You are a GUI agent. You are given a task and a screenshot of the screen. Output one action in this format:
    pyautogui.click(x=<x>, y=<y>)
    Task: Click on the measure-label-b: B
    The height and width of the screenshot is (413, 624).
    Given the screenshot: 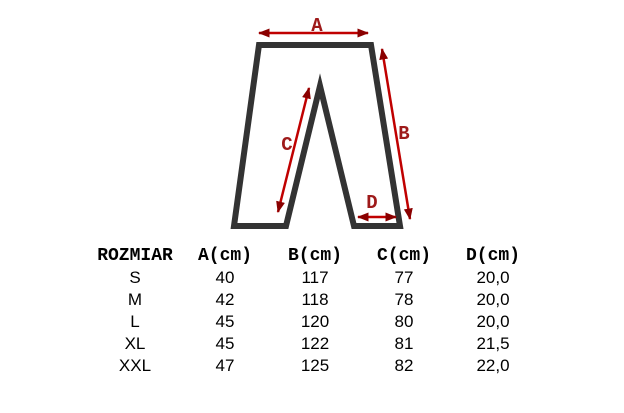 What is the action you would take?
    pyautogui.click(x=403, y=134)
    